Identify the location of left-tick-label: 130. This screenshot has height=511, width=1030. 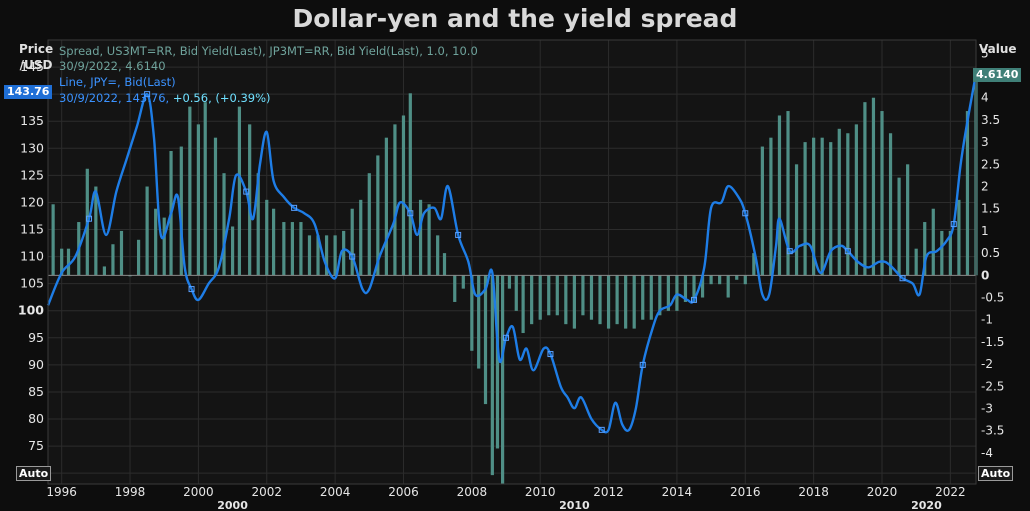
(32, 147).